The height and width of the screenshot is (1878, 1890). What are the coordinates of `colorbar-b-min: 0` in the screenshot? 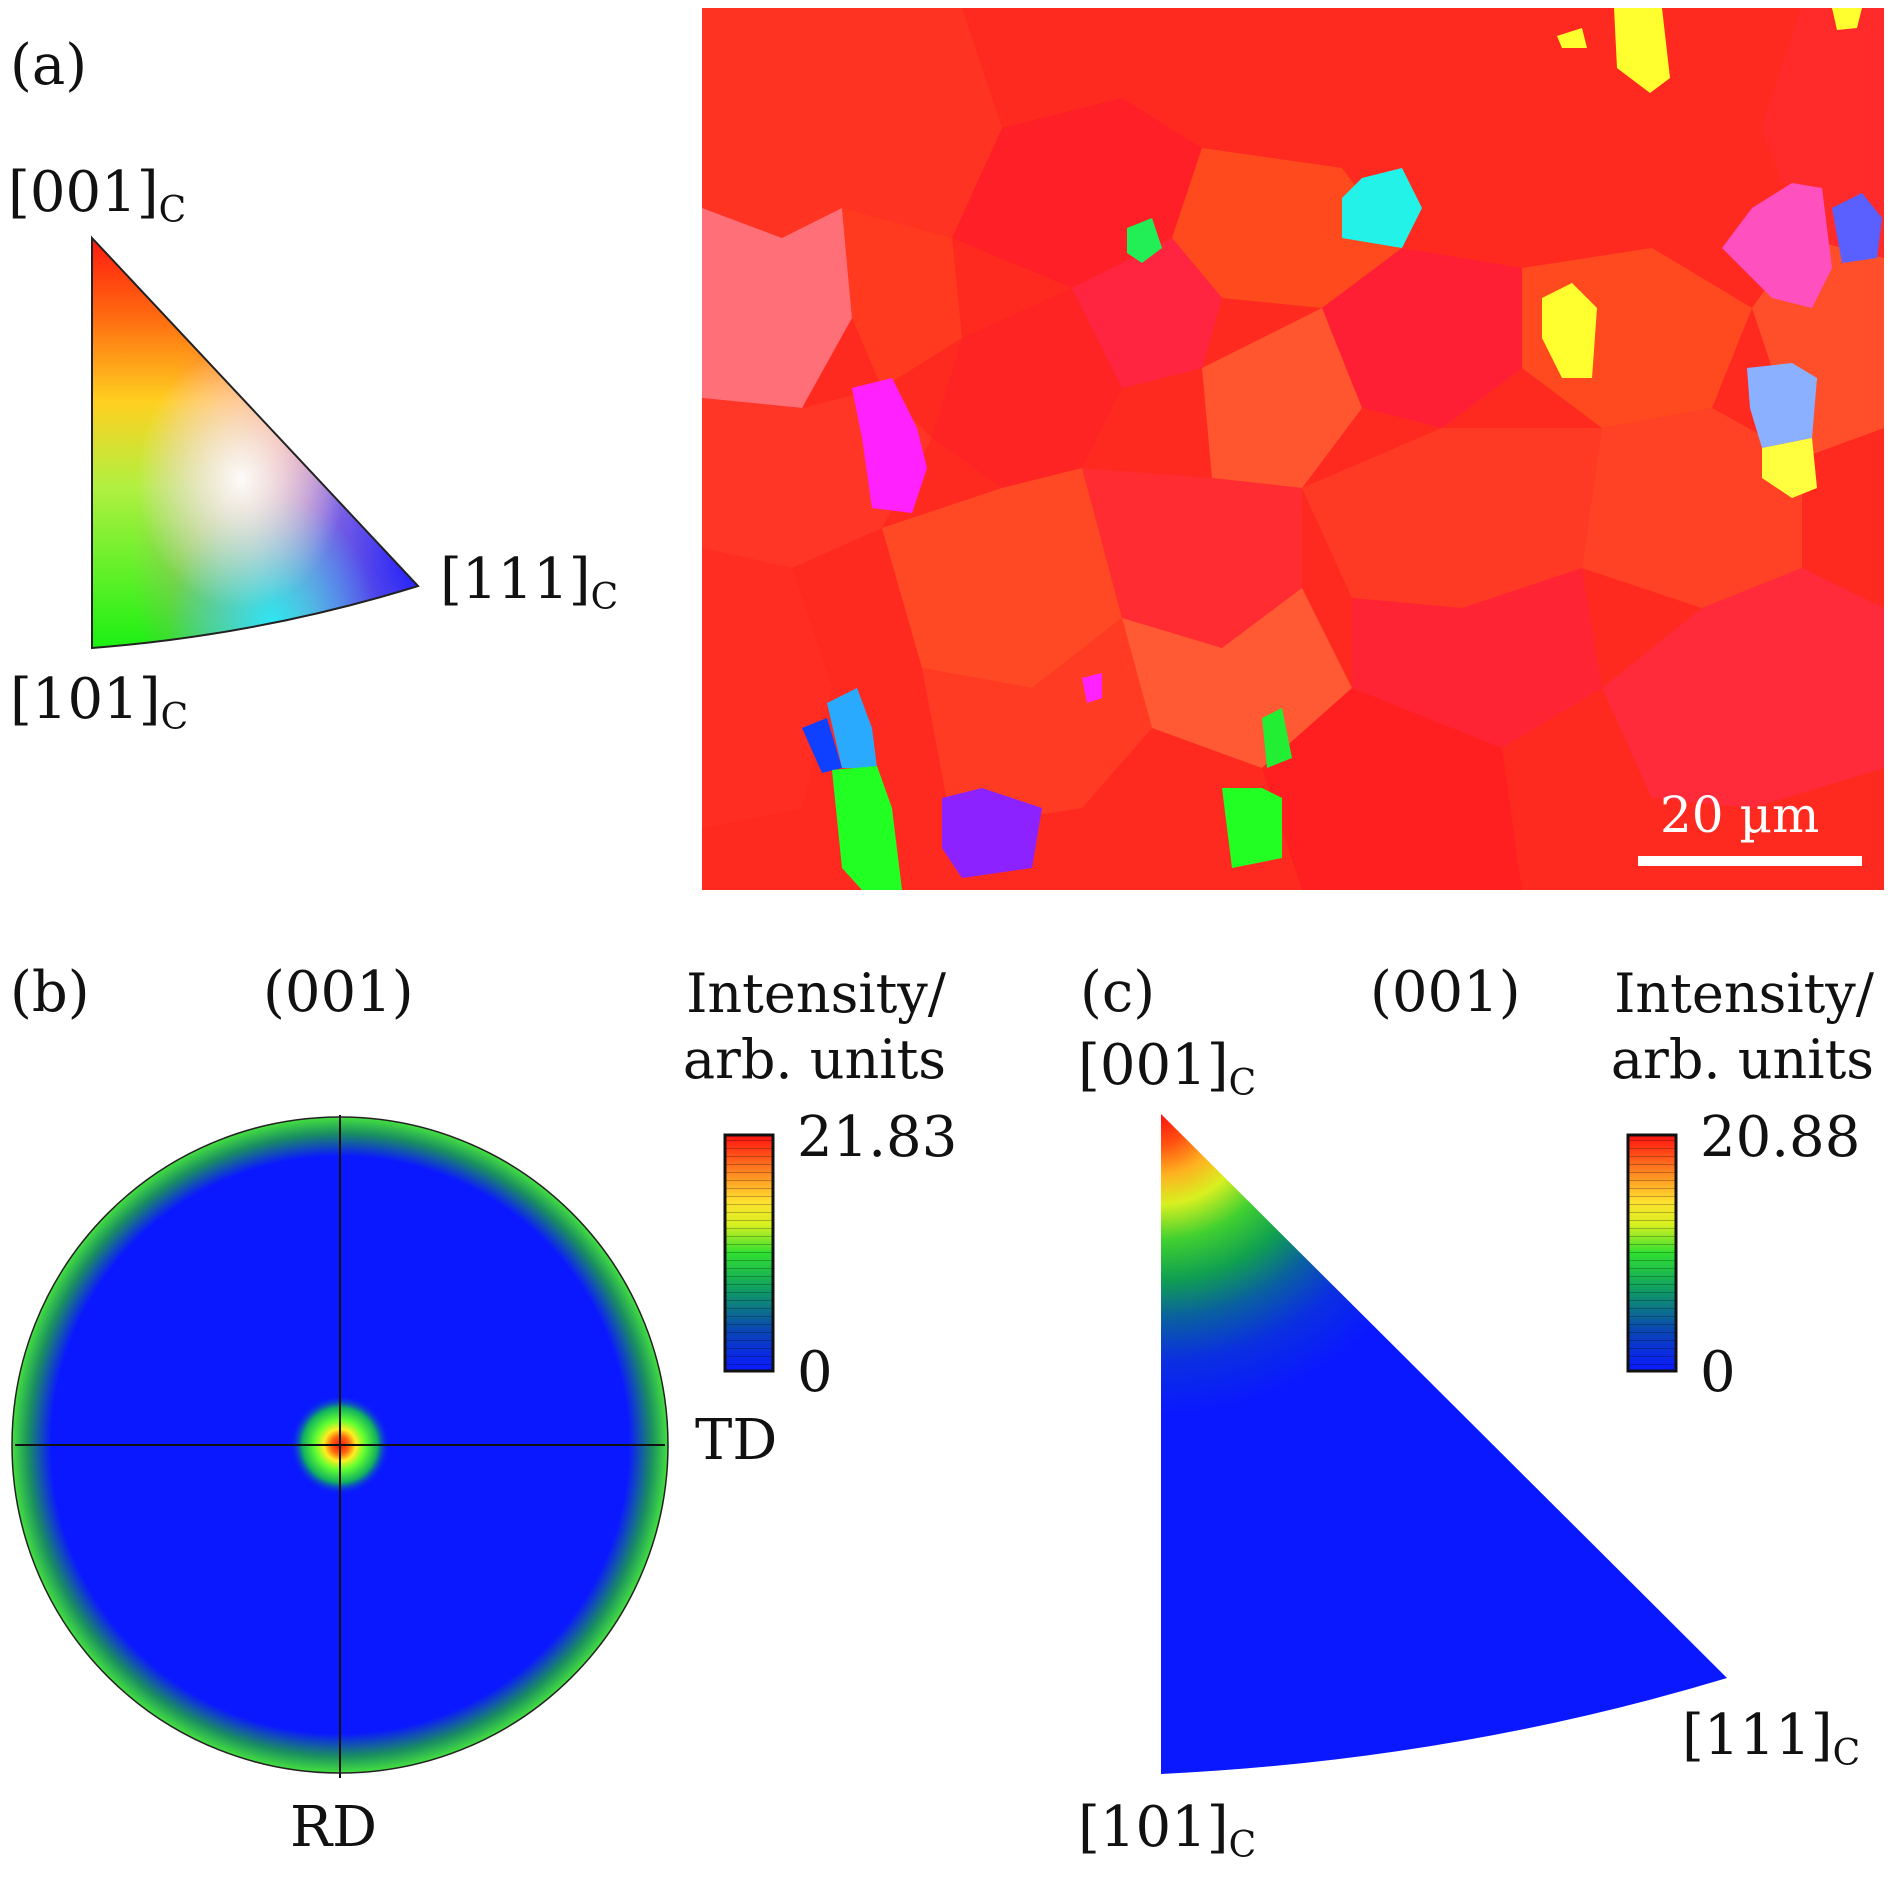 It's located at (815, 1372).